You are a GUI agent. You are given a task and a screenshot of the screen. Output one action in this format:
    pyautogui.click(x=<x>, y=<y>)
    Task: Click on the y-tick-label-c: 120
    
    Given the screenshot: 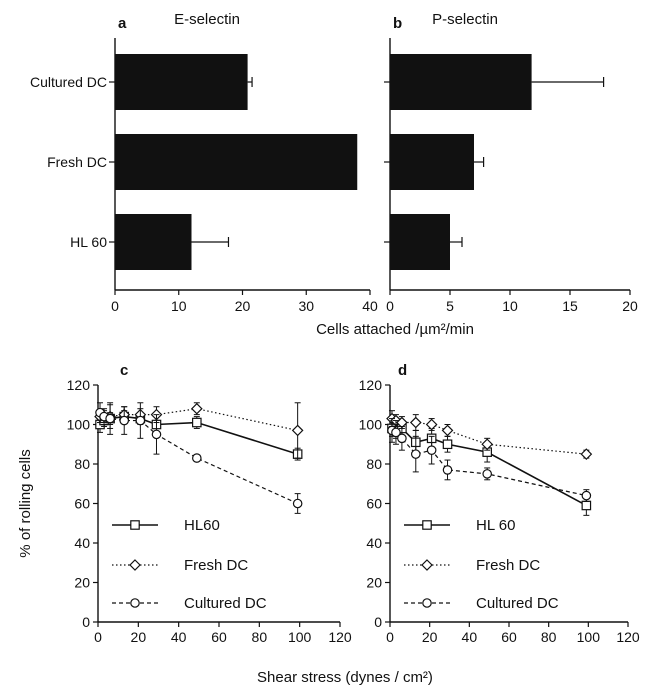 What is the action you would take?
    pyautogui.click(x=79, y=385)
    